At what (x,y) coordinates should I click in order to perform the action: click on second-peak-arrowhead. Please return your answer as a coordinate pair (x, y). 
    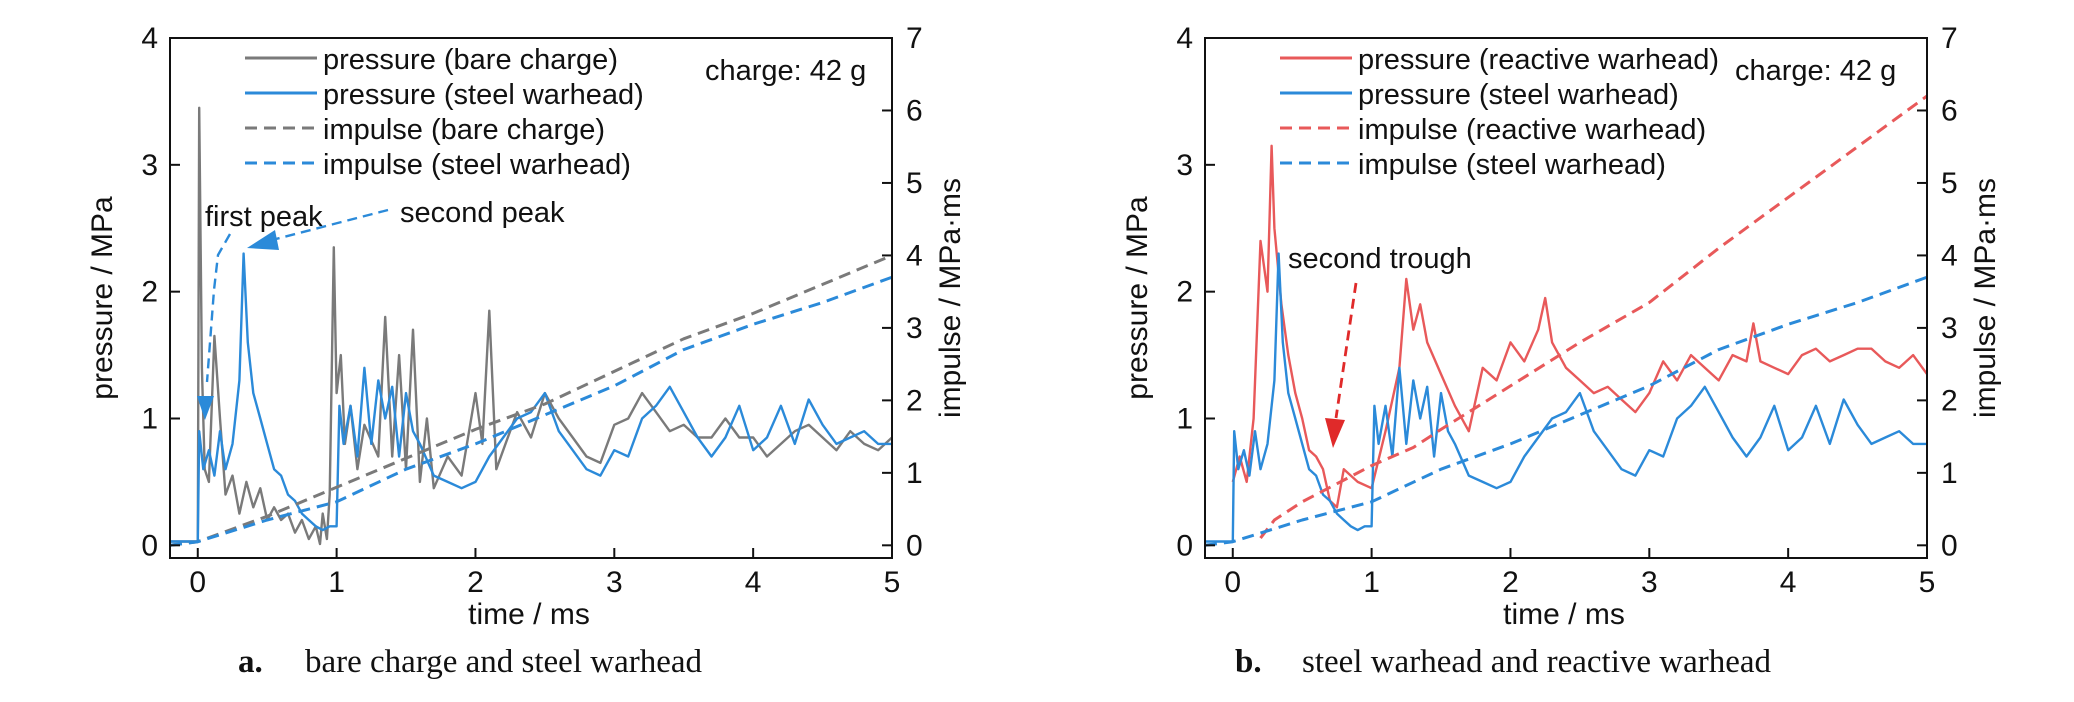
    Looking at the image, I should click on (263, 240).